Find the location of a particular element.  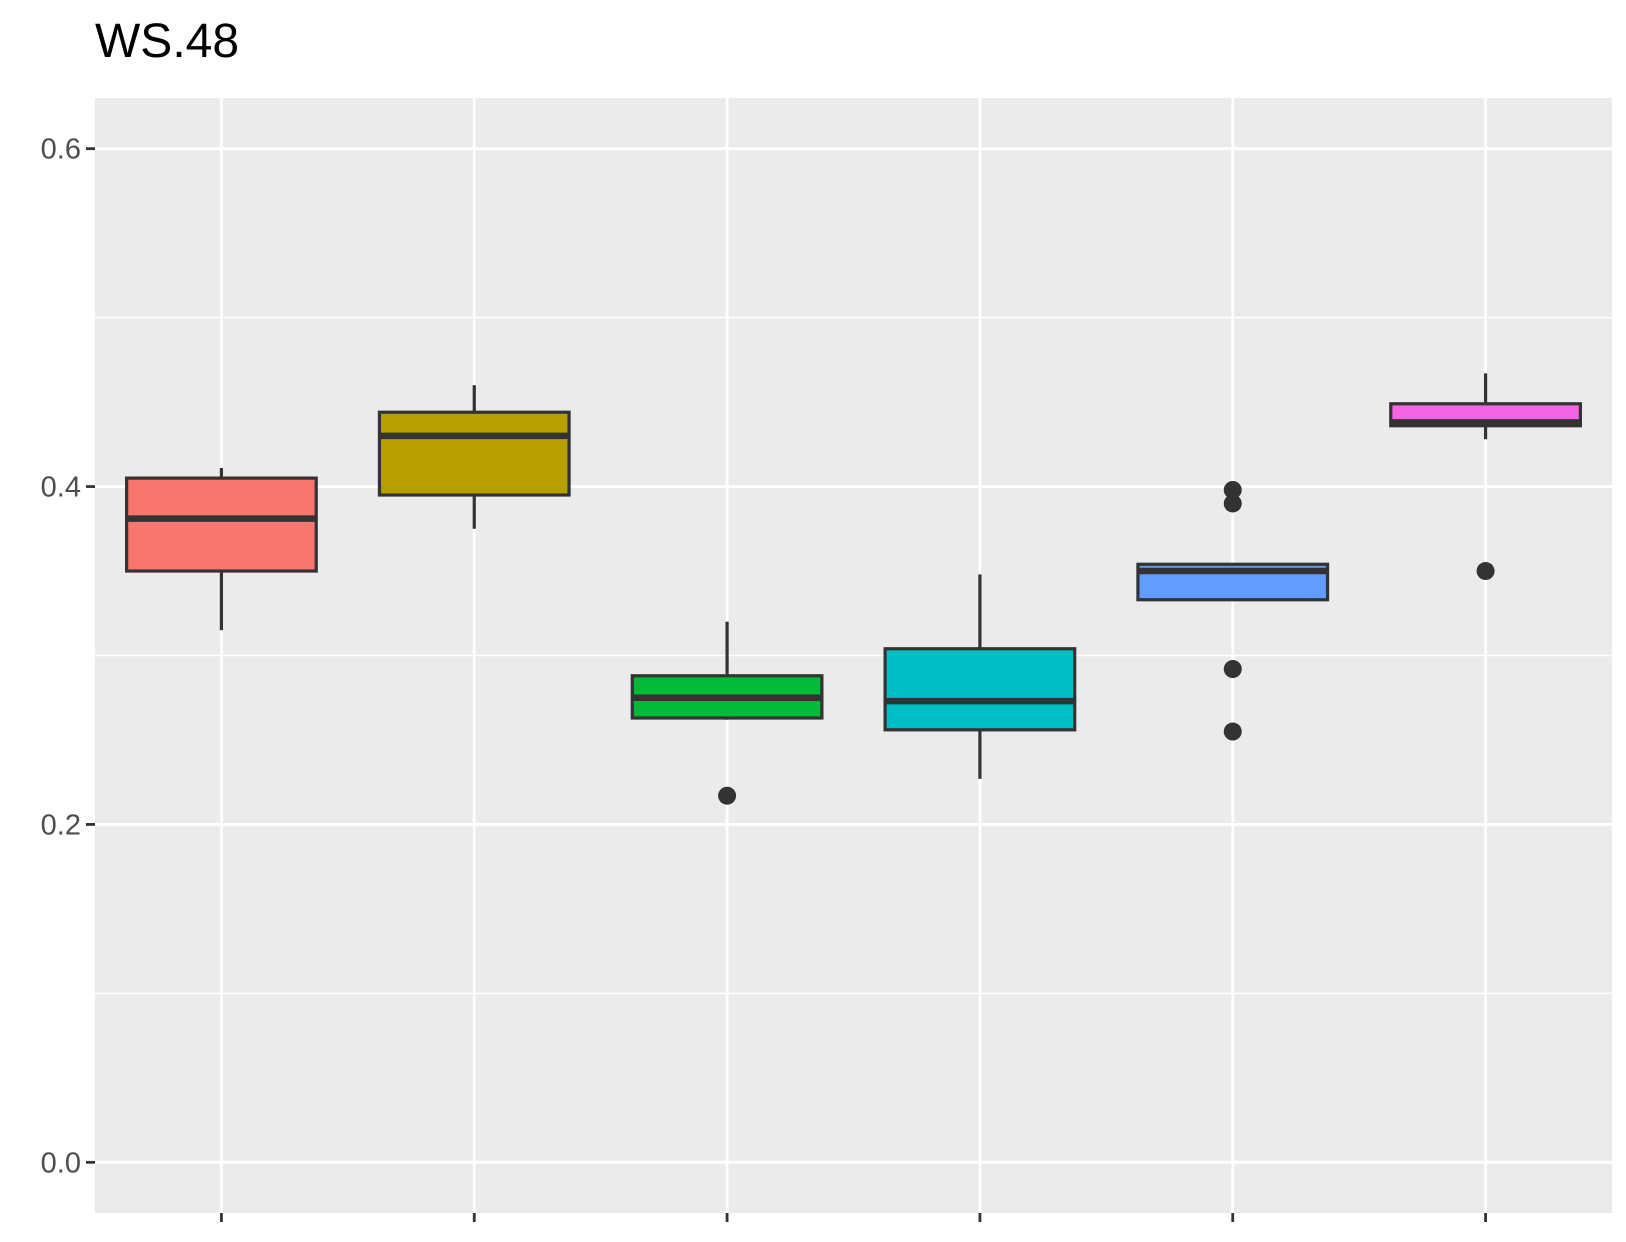

chart-title: WS.48 is located at coordinates (167, 41).